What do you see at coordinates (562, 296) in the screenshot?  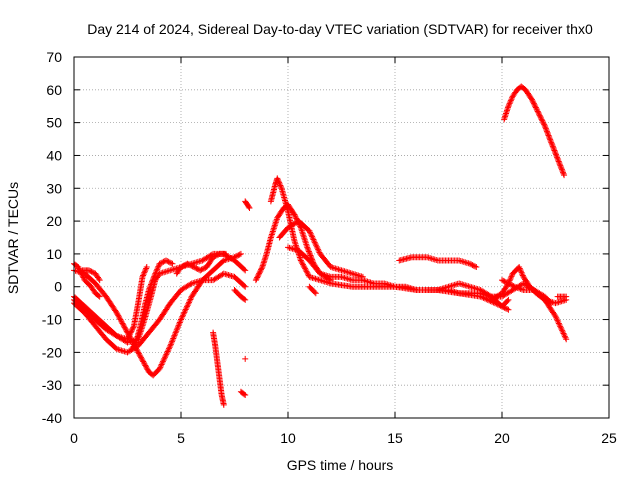 I see `series-track-y` at bounding box center [562, 296].